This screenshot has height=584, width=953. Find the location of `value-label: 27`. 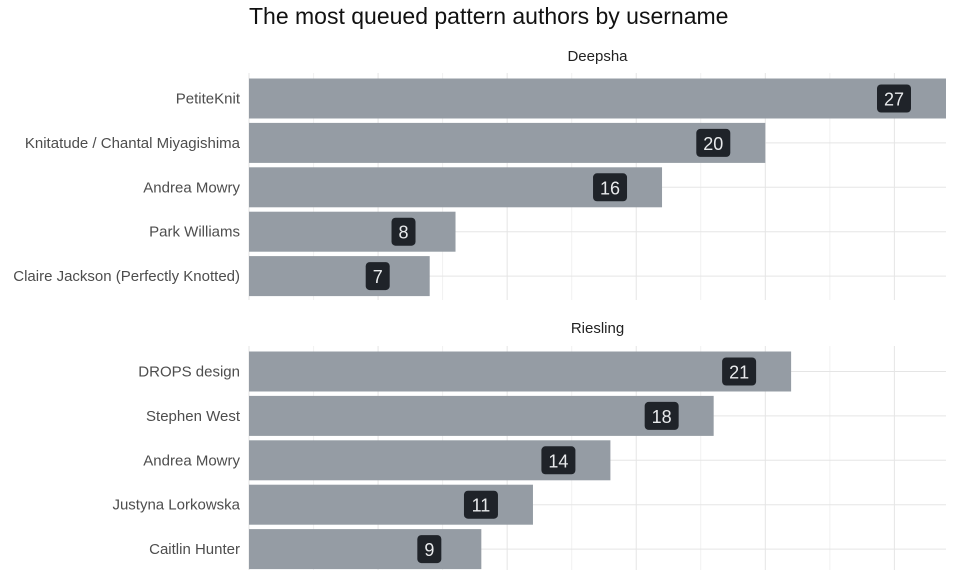

value-label: 27 is located at coordinates (894, 100).